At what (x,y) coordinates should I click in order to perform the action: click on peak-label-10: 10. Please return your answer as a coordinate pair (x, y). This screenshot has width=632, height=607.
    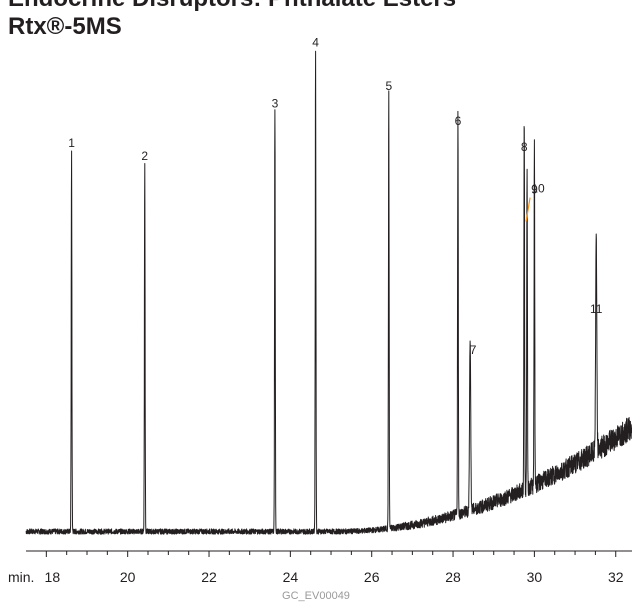
    Looking at the image, I should click on (538, 189).